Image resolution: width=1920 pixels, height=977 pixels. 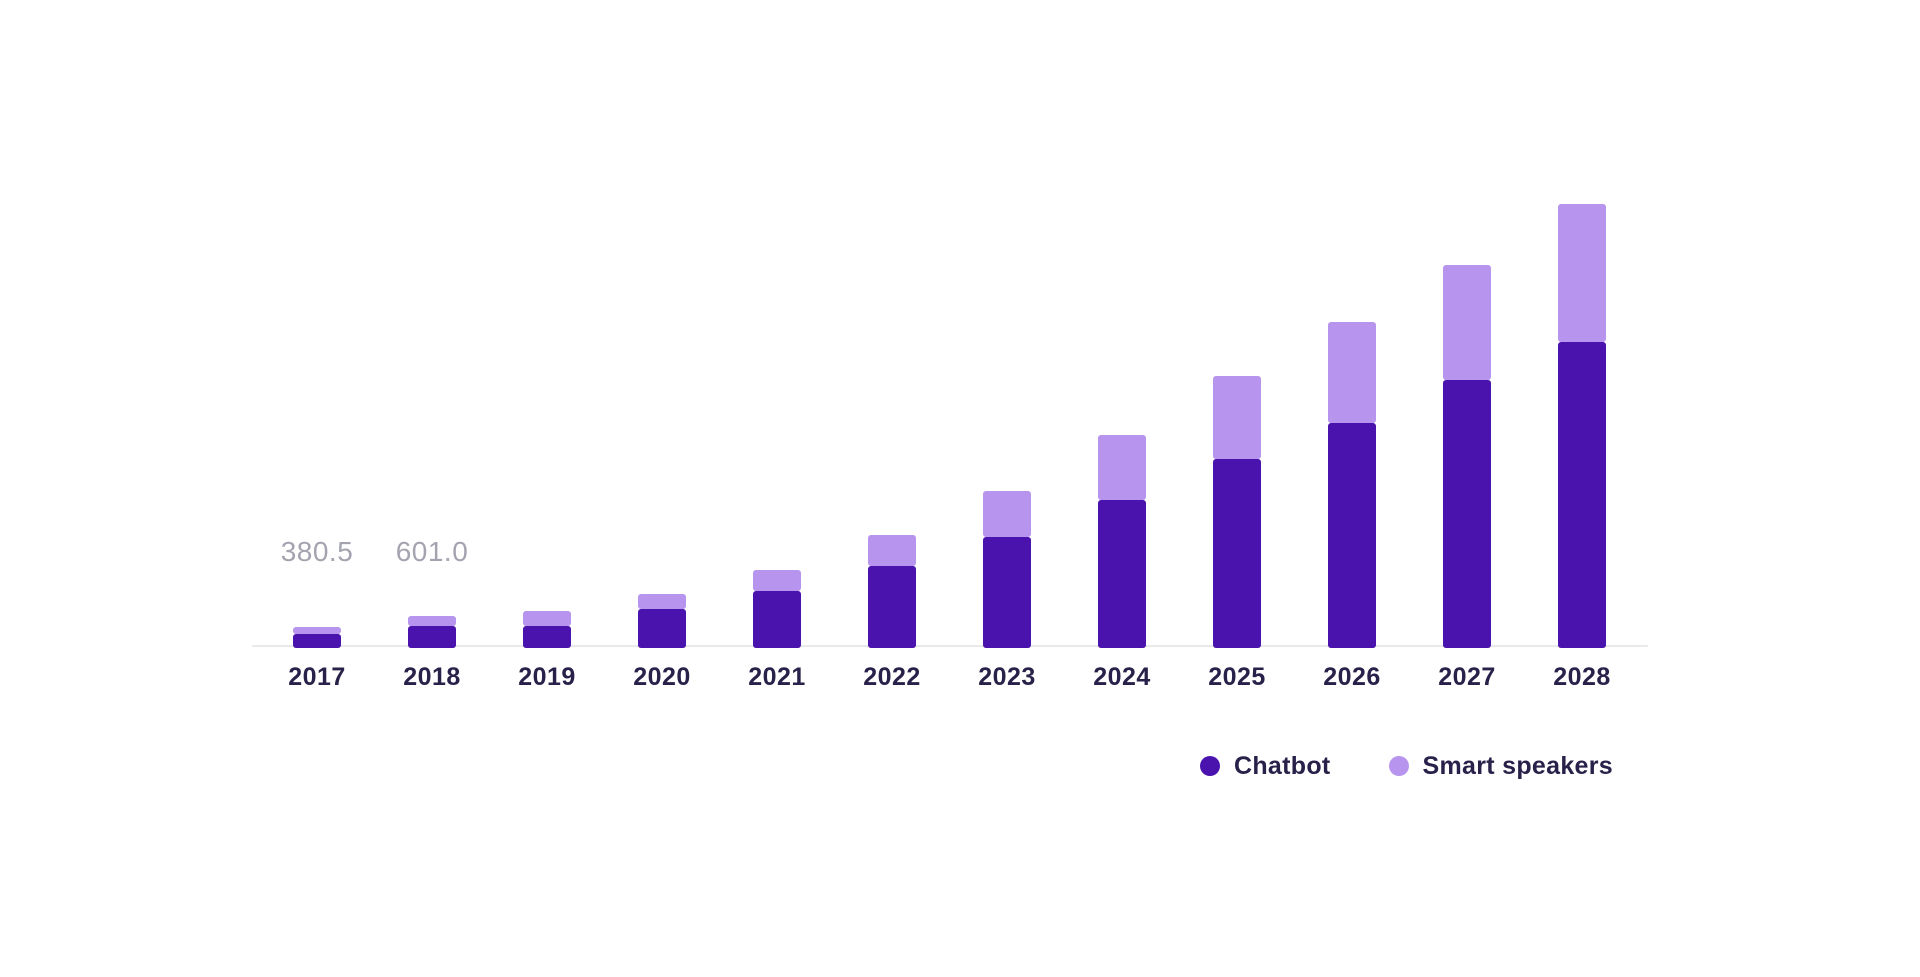 What do you see at coordinates (1517, 765) in the screenshot?
I see `legend-label-smart-speakers: Smart speakers` at bounding box center [1517, 765].